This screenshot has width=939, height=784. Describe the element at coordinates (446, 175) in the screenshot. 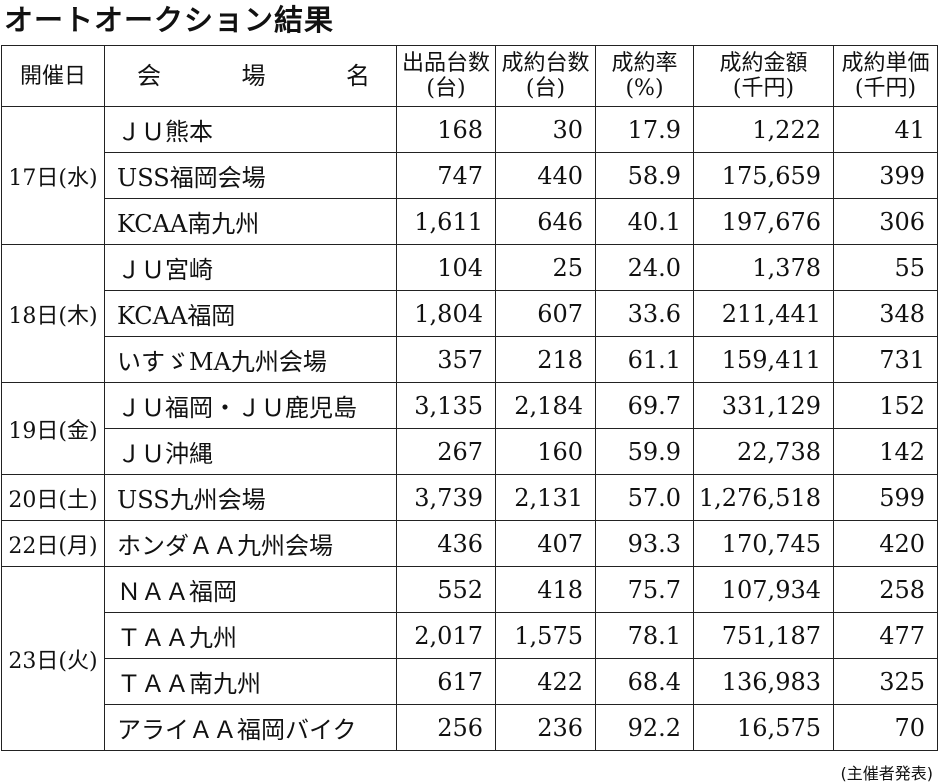

I see `listed-cell: 747` at that location.